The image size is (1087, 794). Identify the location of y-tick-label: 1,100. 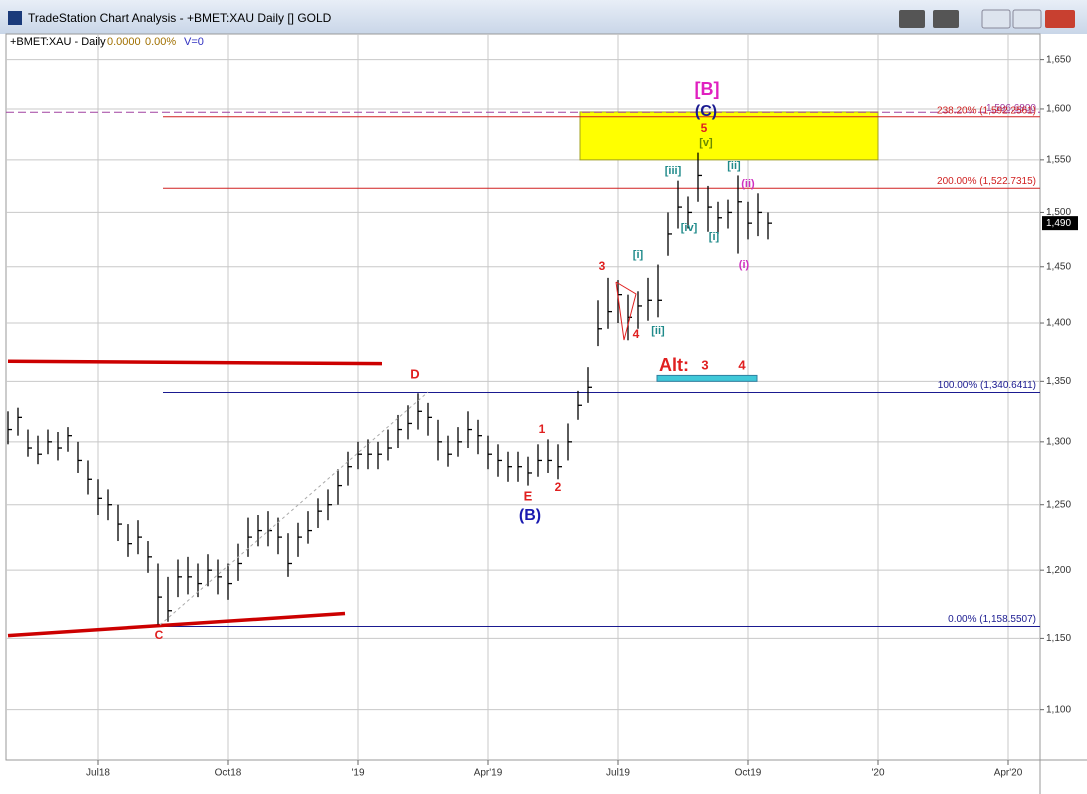
(1058, 709).